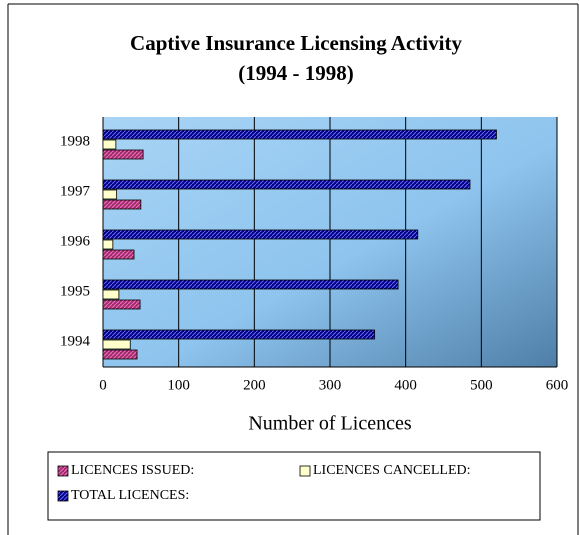  Describe the element at coordinates (329, 424) in the screenshot. I see `x-axis-title: Number of Licences` at that location.